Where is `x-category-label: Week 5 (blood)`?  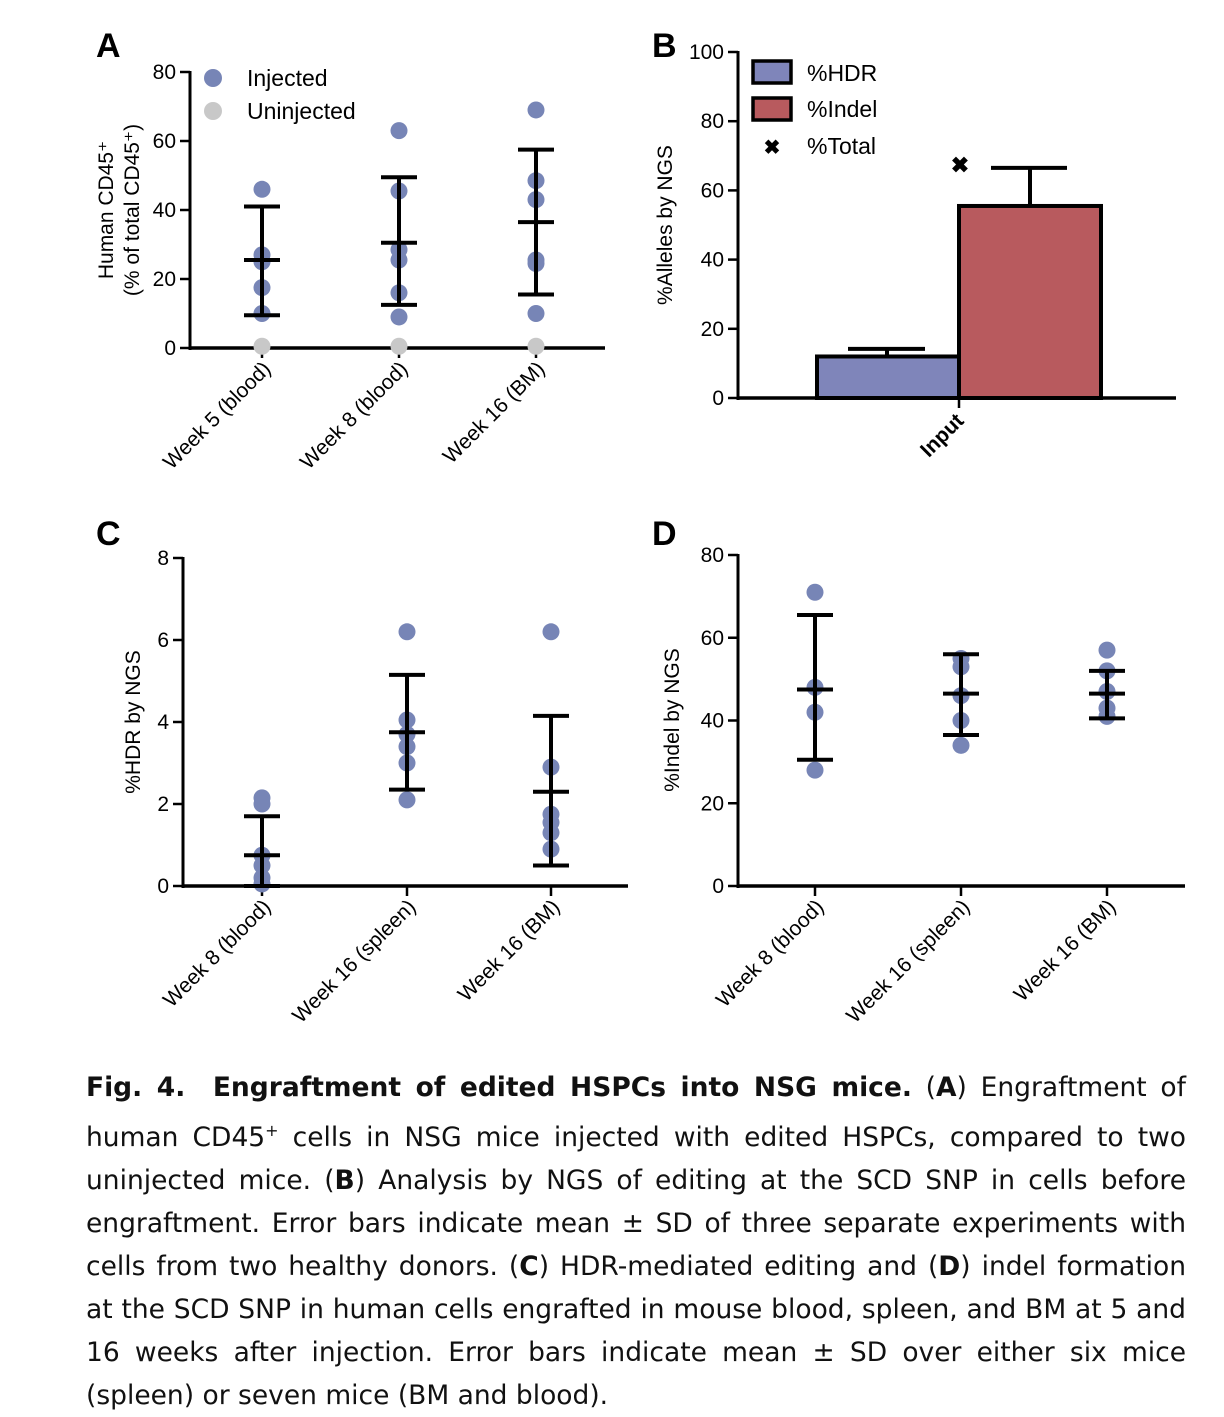
x-category-label: Week 5 (blood) is located at coordinates (217, 415).